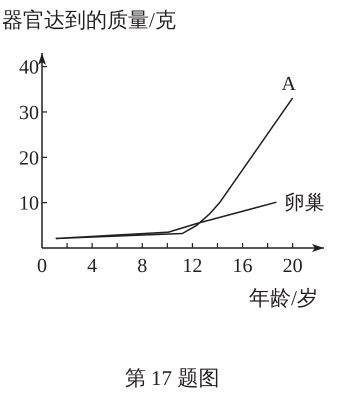 This screenshot has height=398, width=345. Describe the element at coordinates (142, 266) in the screenshot. I see `x-tick-label: 8` at that location.